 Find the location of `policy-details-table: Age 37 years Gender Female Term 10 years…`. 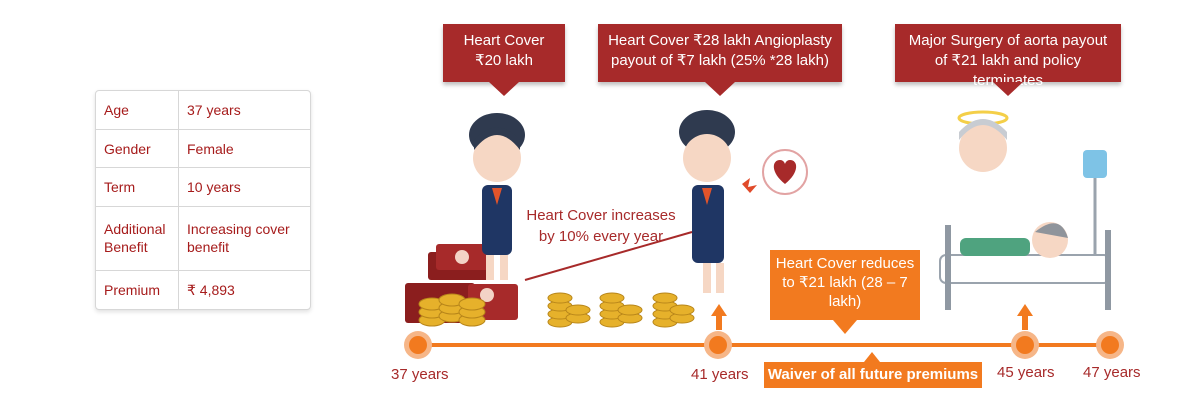

policy-details-table: Age 37 years Gender Female Term 10 years… is located at coordinates (203, 200).